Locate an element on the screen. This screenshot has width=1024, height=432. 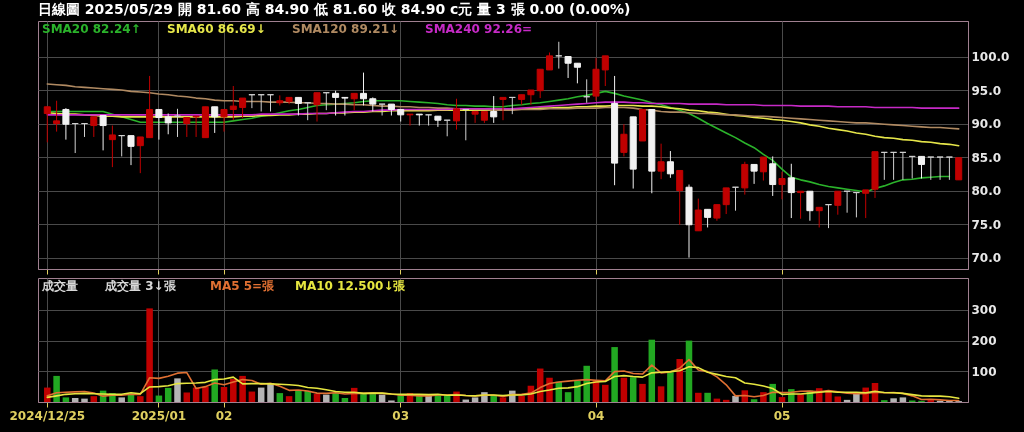
text: SMA20 82.24↑ is located at coordinates (91, 29).